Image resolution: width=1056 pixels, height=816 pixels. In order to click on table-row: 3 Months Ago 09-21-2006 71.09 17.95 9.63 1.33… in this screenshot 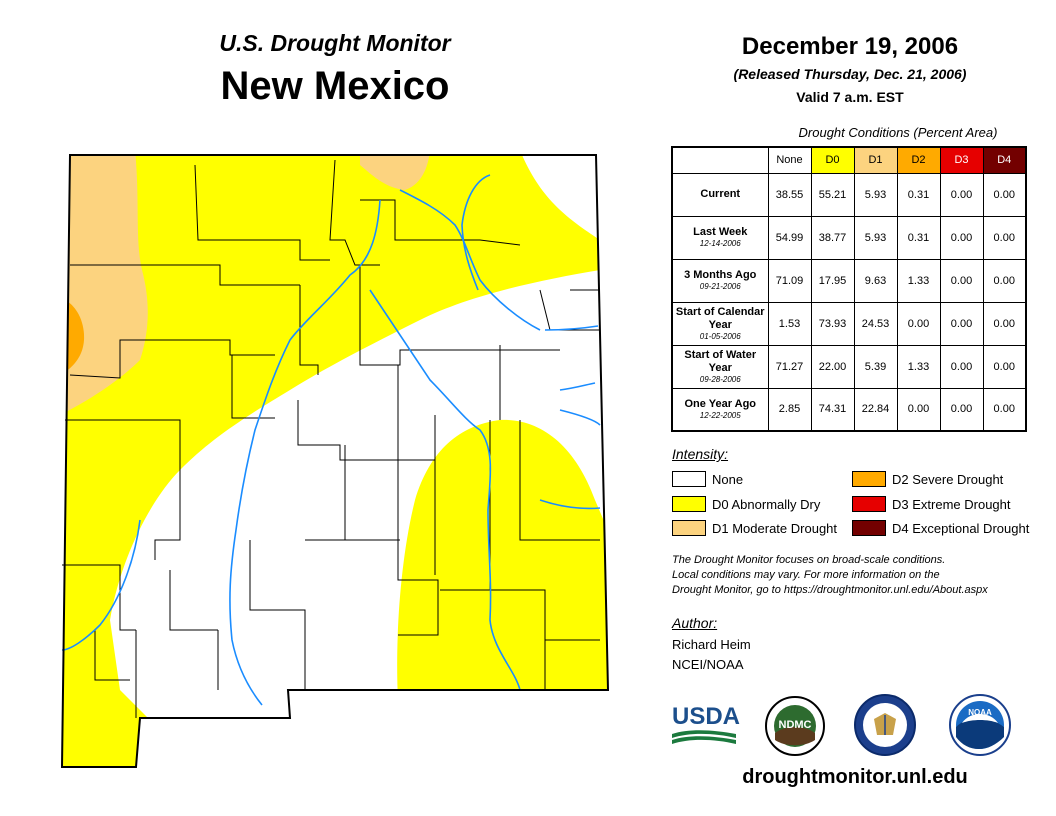, I will do `click(849, 280)`.